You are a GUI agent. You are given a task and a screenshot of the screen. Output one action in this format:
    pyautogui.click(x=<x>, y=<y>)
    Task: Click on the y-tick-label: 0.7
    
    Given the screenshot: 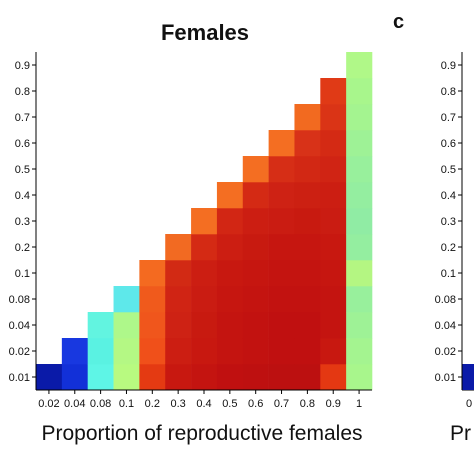 What is the action you would take?
    pyautogui.click(x=22, y=118)
    